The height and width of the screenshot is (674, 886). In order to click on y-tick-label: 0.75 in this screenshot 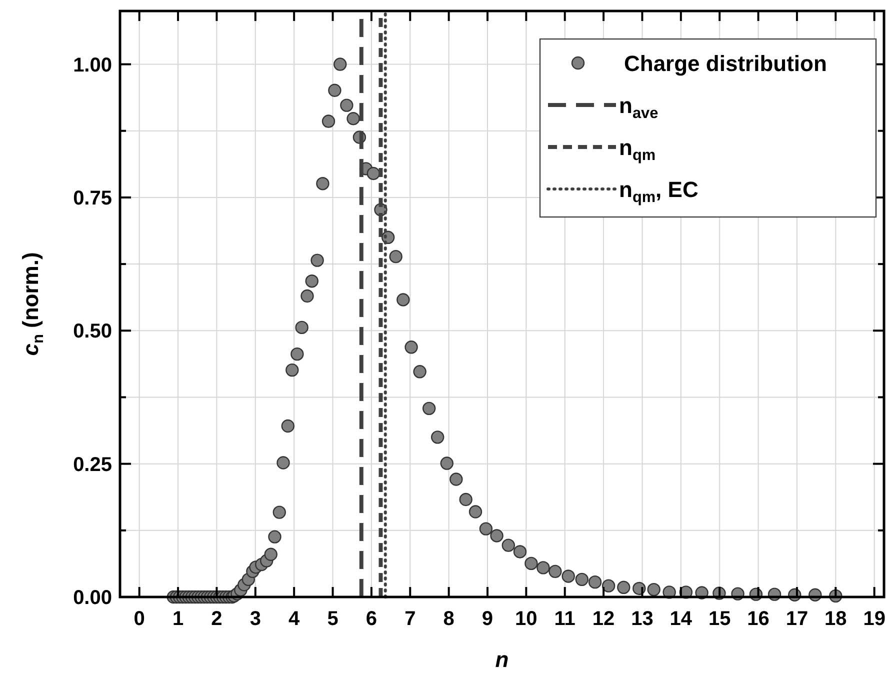, I will do `click(92, 198)`.